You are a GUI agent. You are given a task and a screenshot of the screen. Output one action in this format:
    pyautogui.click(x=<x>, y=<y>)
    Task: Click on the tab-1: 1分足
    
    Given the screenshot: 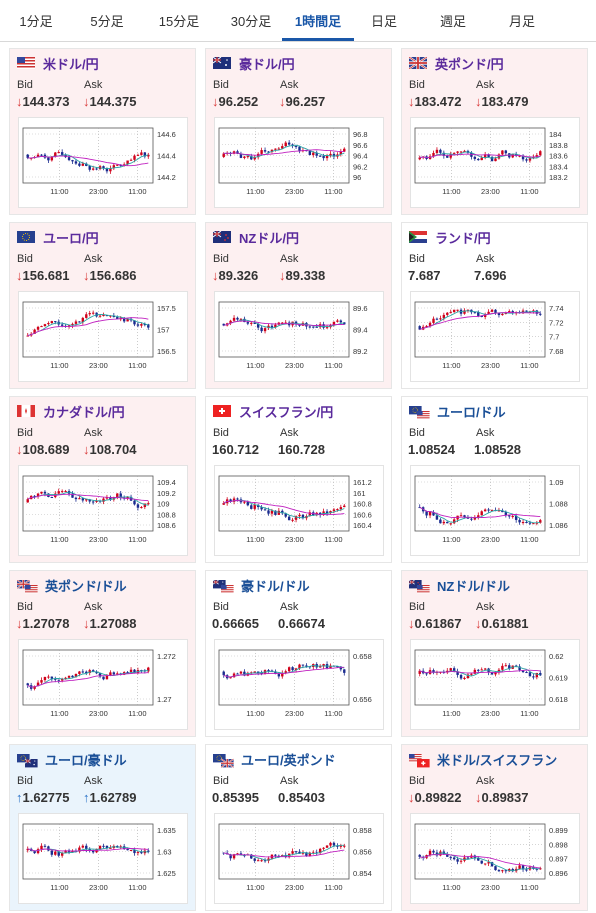 What is the action you would take?
    pyautogui.click(x=36, y=21)
    